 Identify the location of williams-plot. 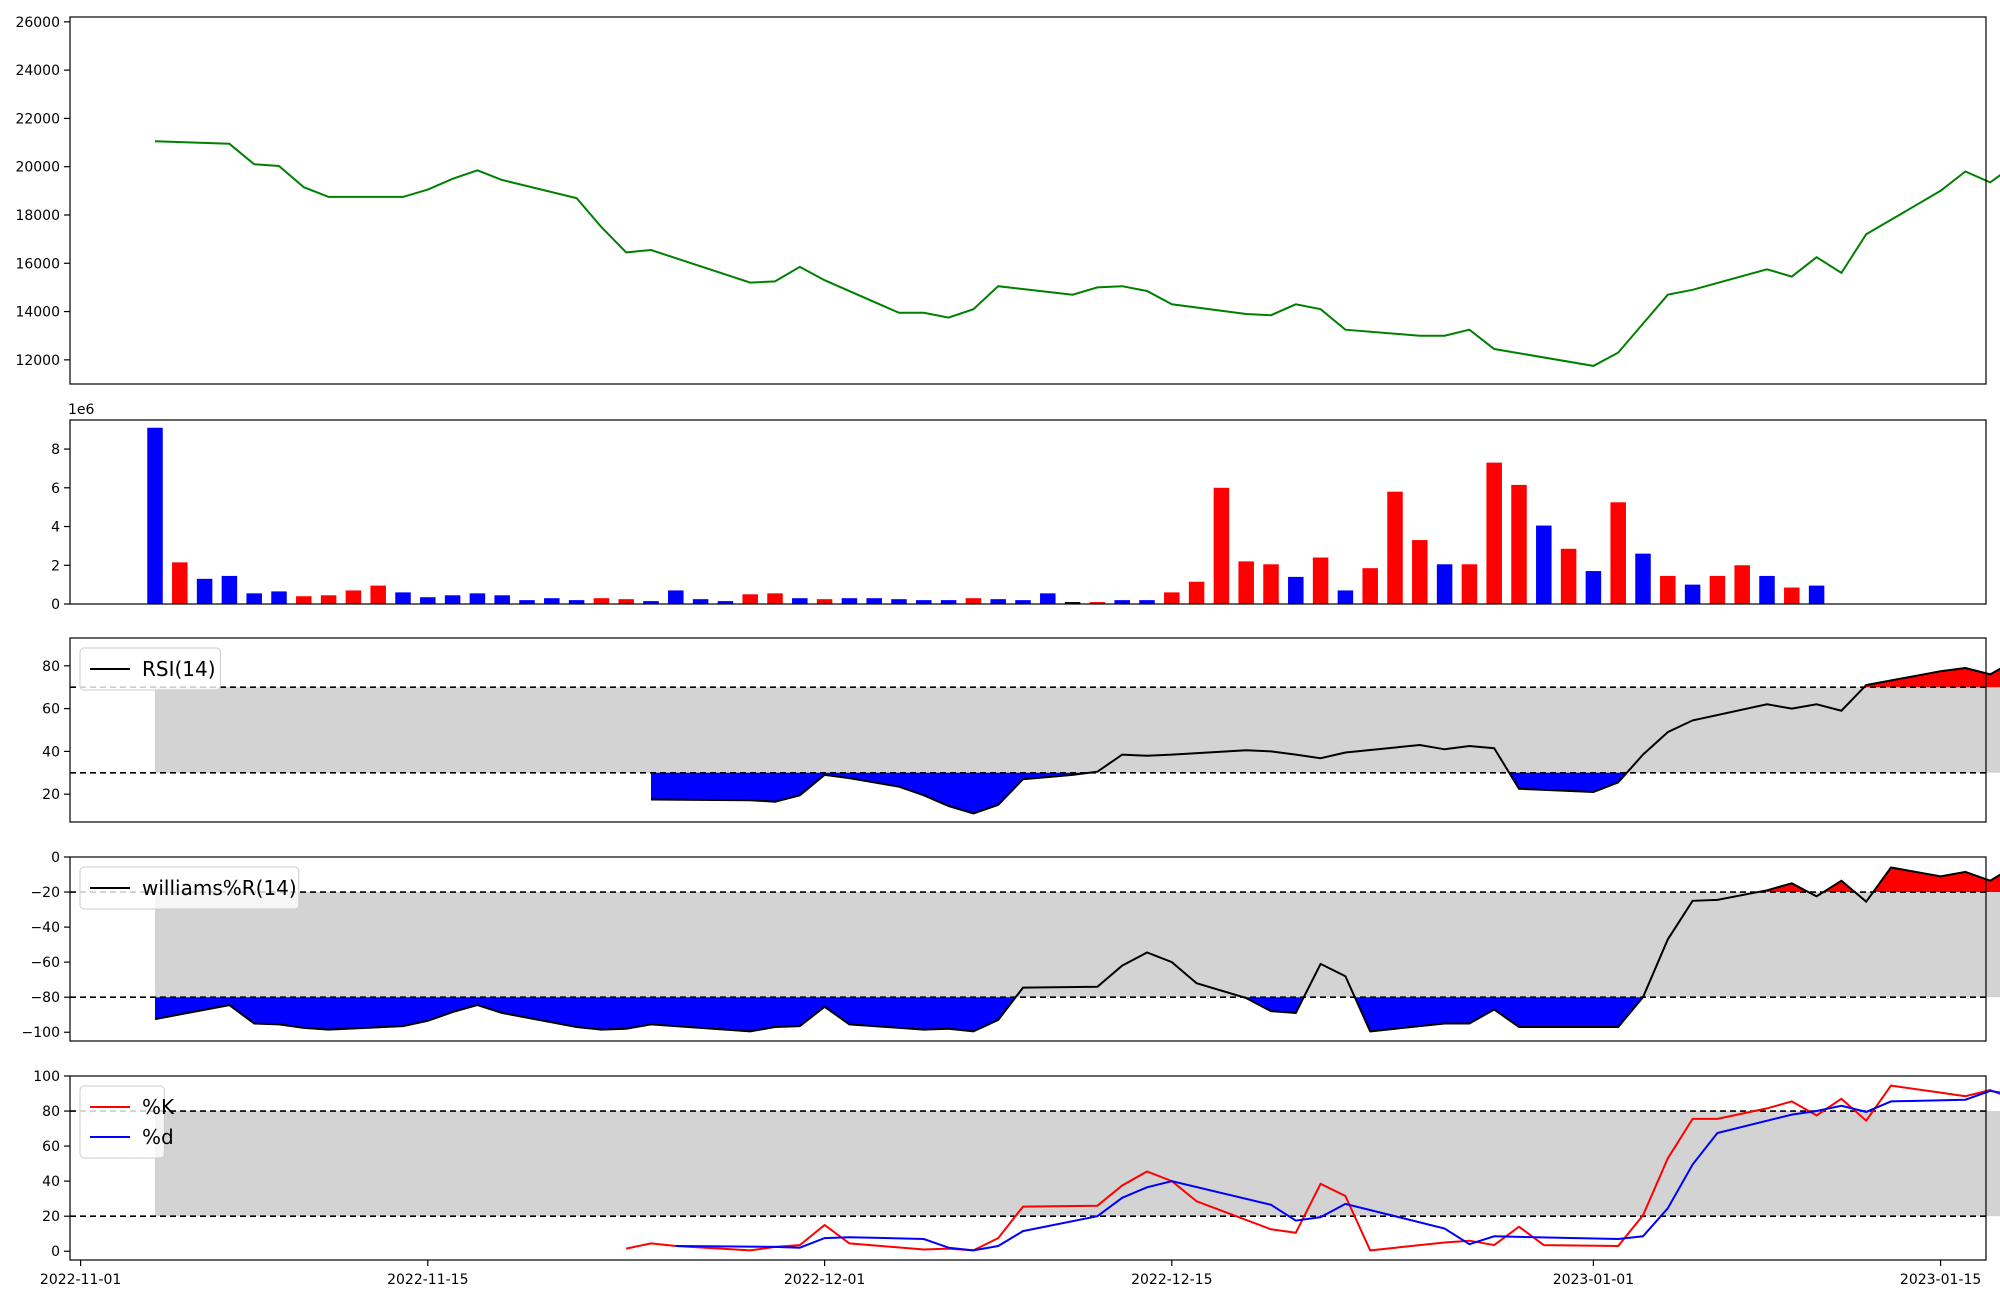
(1035, 949).